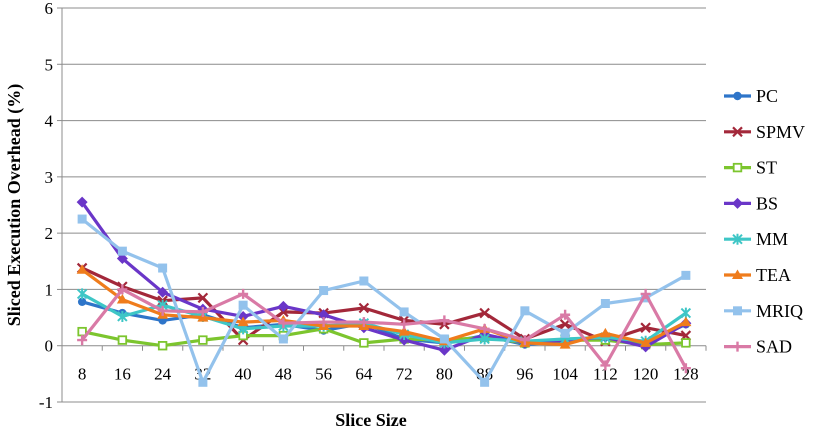  I want to click on y-tick-label: 0, so click(49, 346).